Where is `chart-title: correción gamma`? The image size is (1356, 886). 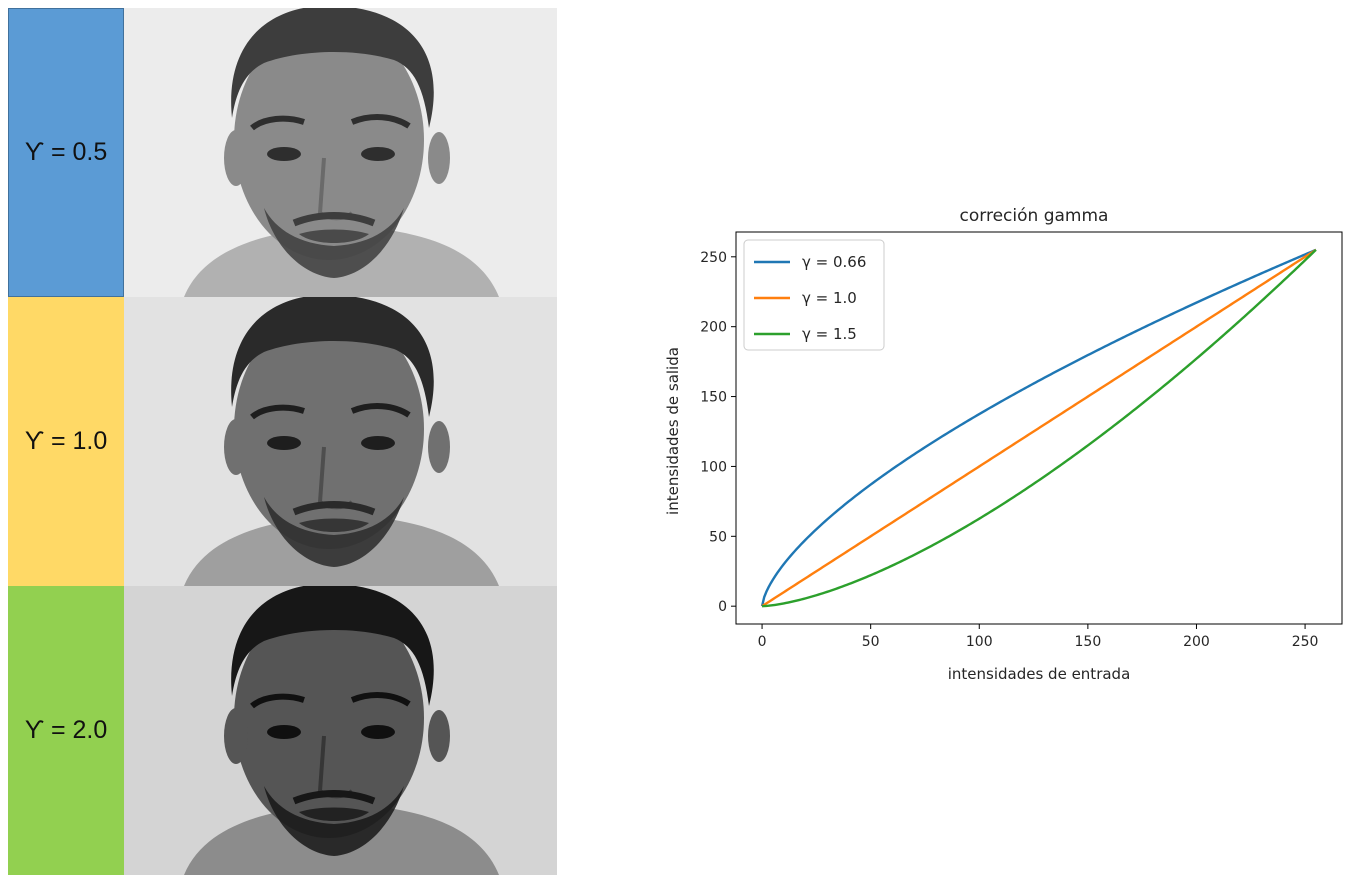
chart-title: correción gamma is located at coordinates (1034, 216).